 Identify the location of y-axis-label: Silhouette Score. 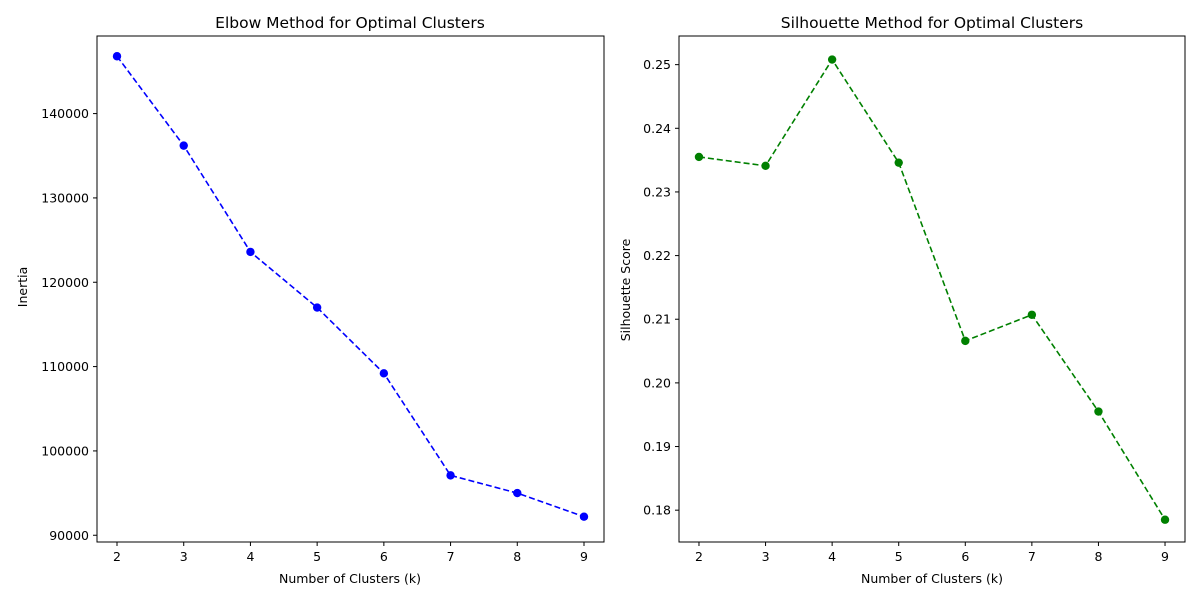
(625, 289).